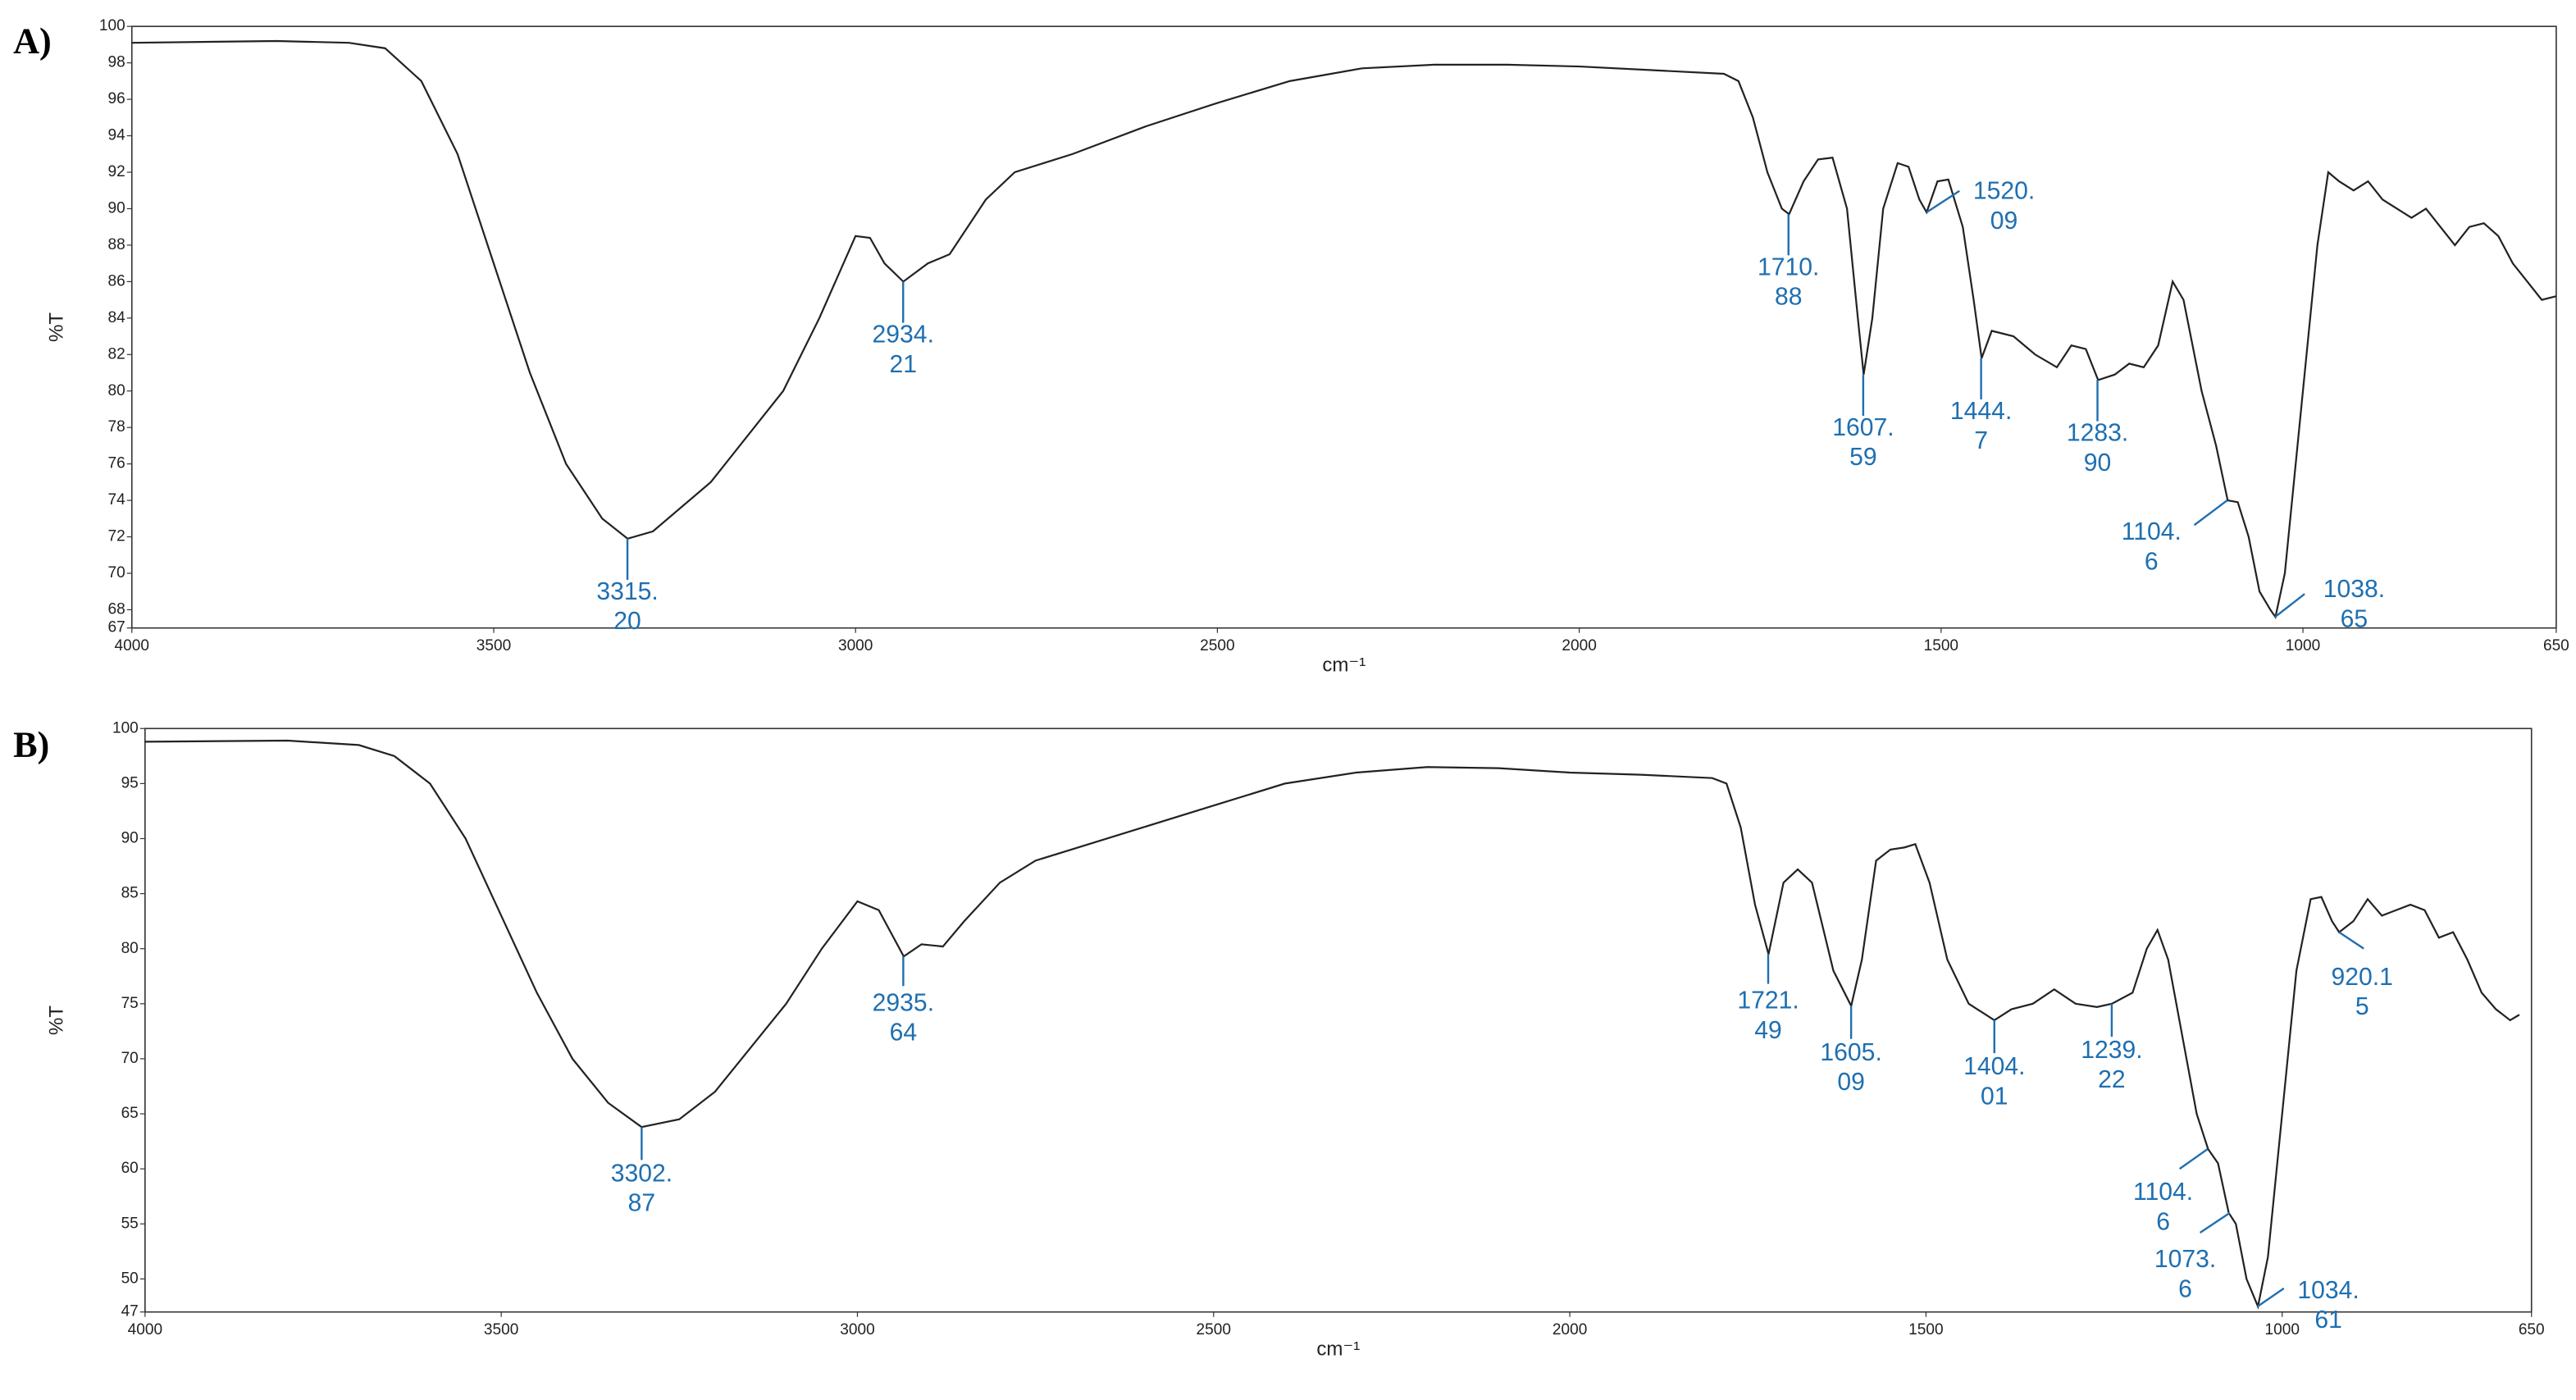  I want to click on peak-label: 64, so click(904, 1033).